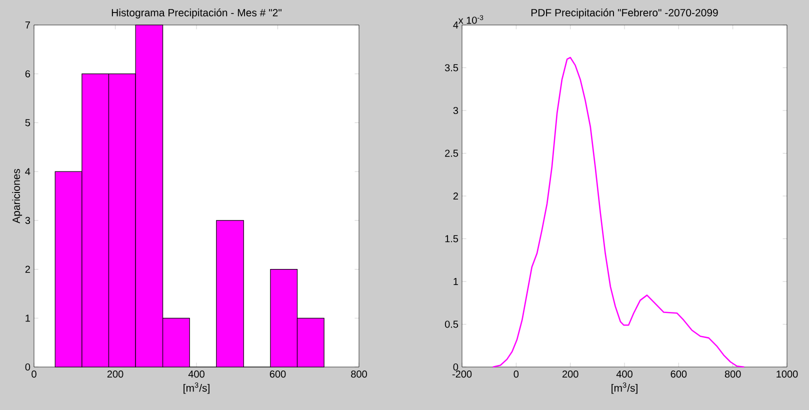 This screenshot has height=410, width=809. Describe the element at coordinates (624, 13) in the screenshot. I see `chart-title: PDF Precipitación "Febrero" -2070-2099` at that location.